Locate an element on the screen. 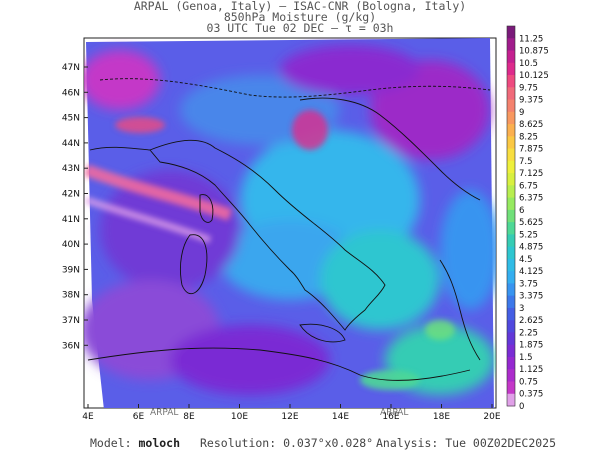 Image resolution: width=600 pixels, height=450 pixels. colorbar-label: 1.875 is located at coordinates (531, 346).